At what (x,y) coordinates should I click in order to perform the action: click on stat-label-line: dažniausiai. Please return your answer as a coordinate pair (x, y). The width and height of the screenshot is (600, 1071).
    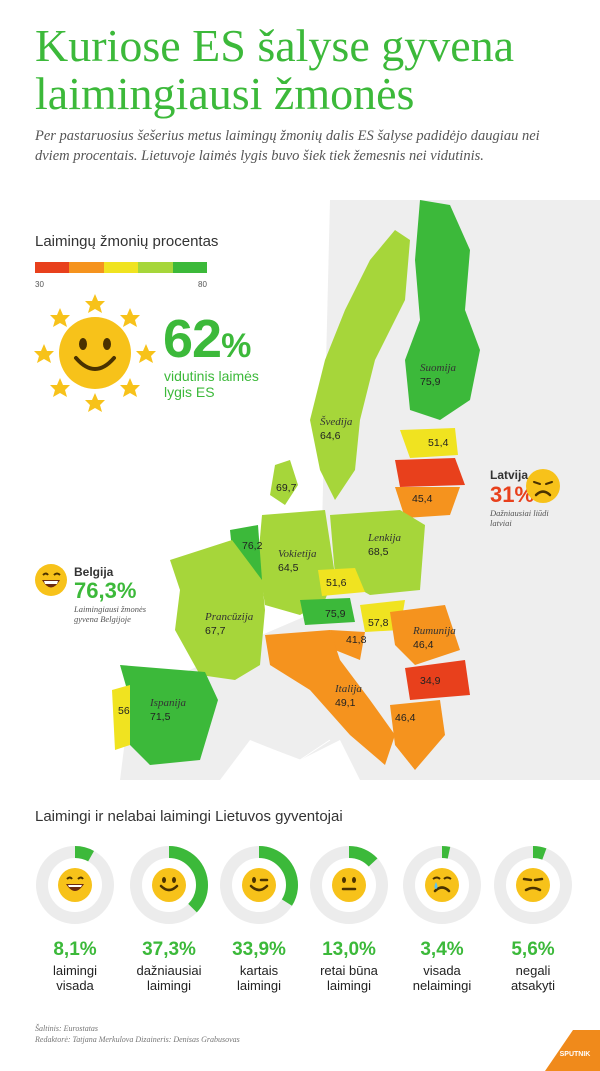
    Looking at the image, I should click on (169, 970).